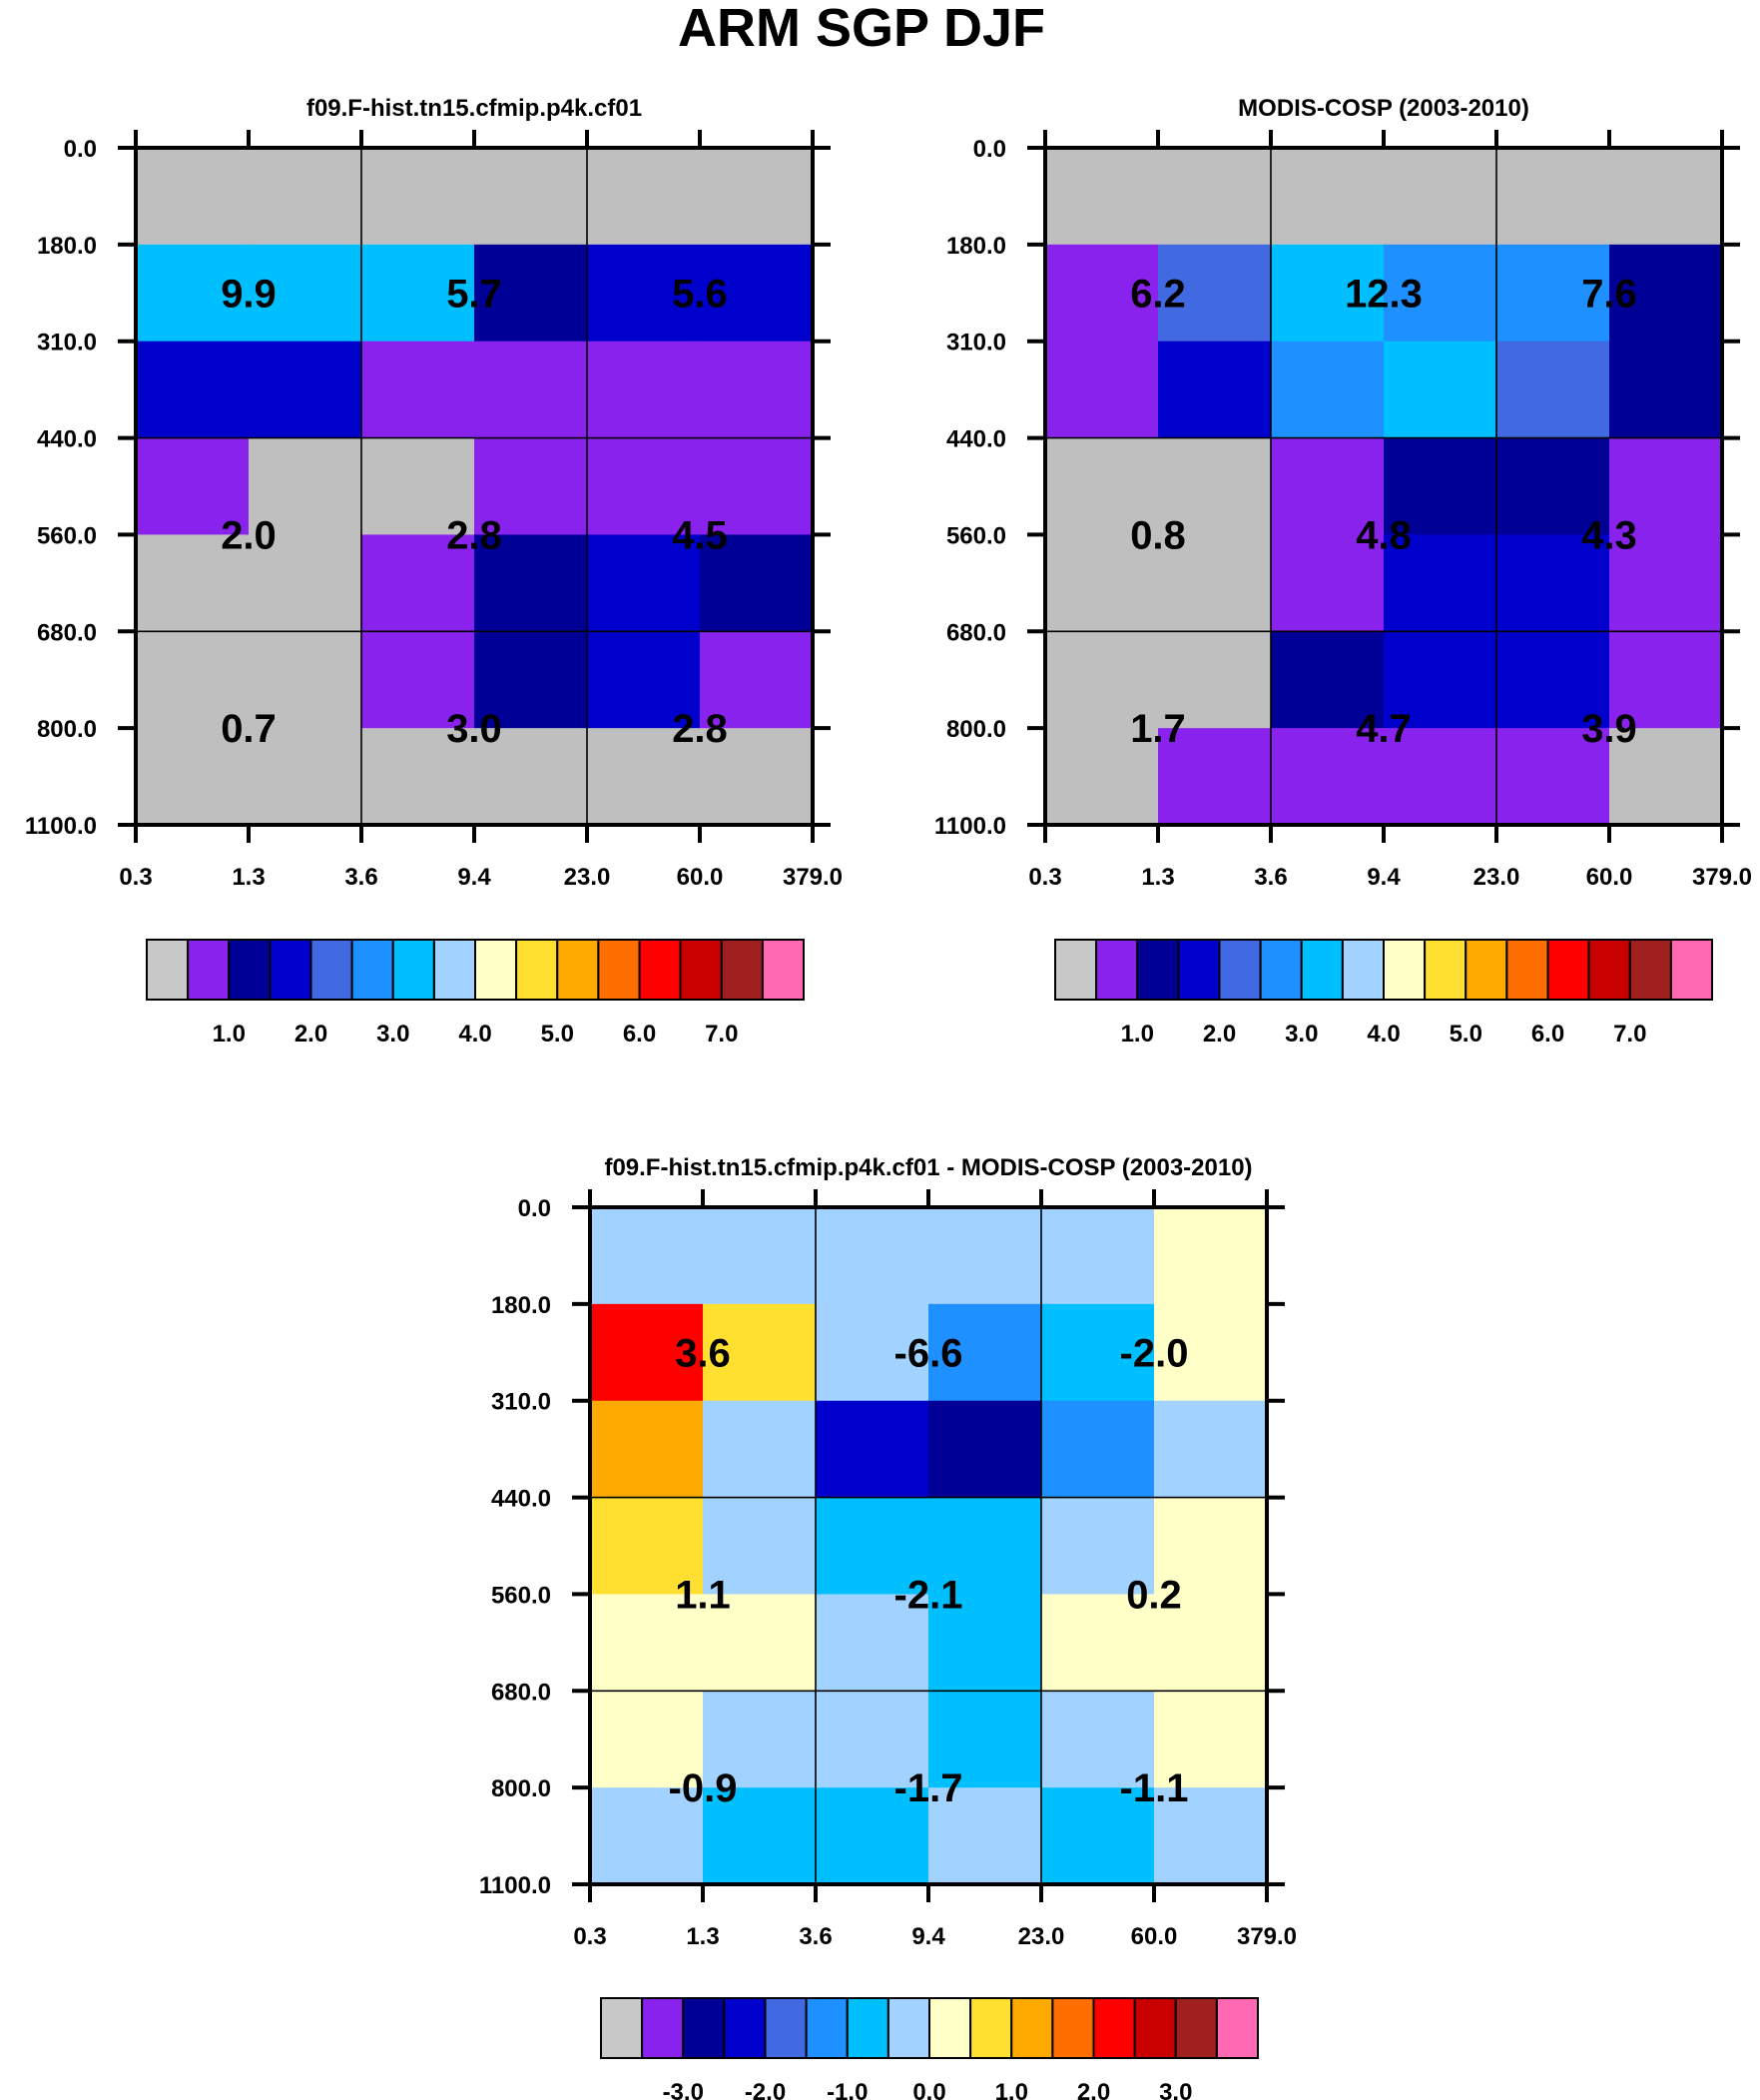 This screenshot has height=2100, width=1760. I want to click on cell-value-label: -6.6, so click(928, 1353).